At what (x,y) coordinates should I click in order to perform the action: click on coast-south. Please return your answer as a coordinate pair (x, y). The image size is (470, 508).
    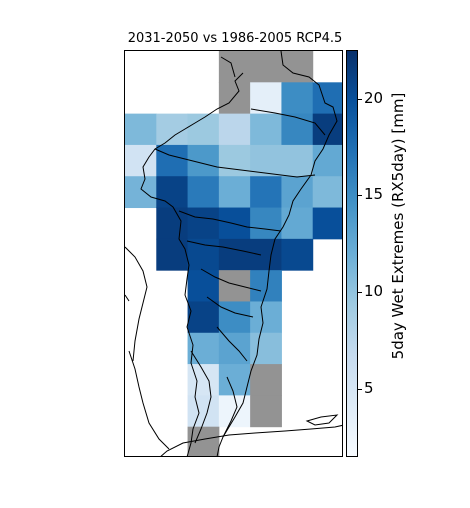
    Looking at the image, I should click on (251, 440).